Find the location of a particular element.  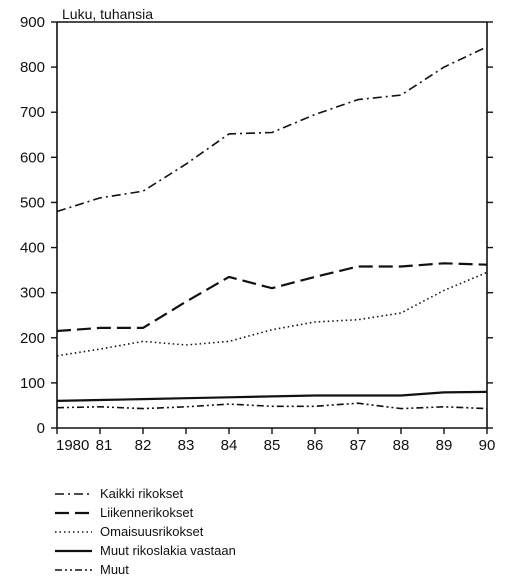

x-tick-label: 83 is located at coordinates (186, 445).